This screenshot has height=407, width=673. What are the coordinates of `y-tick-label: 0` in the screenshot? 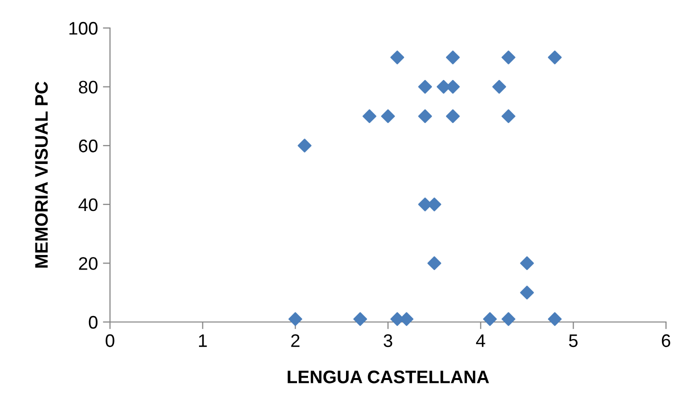 It's located at (93, 322).